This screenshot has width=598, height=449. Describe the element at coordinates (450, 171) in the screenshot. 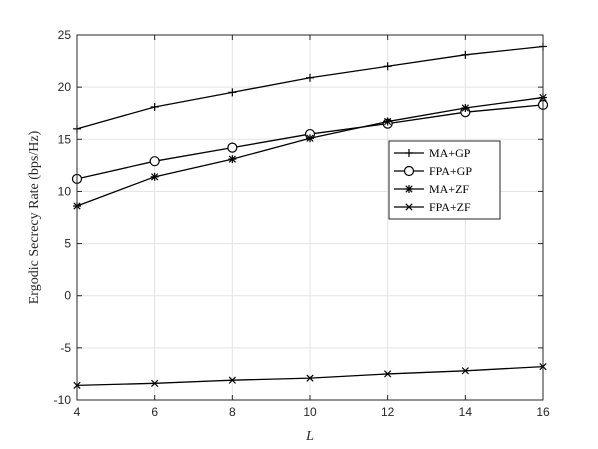

I see `legend-label: FPA+GP` at that location.